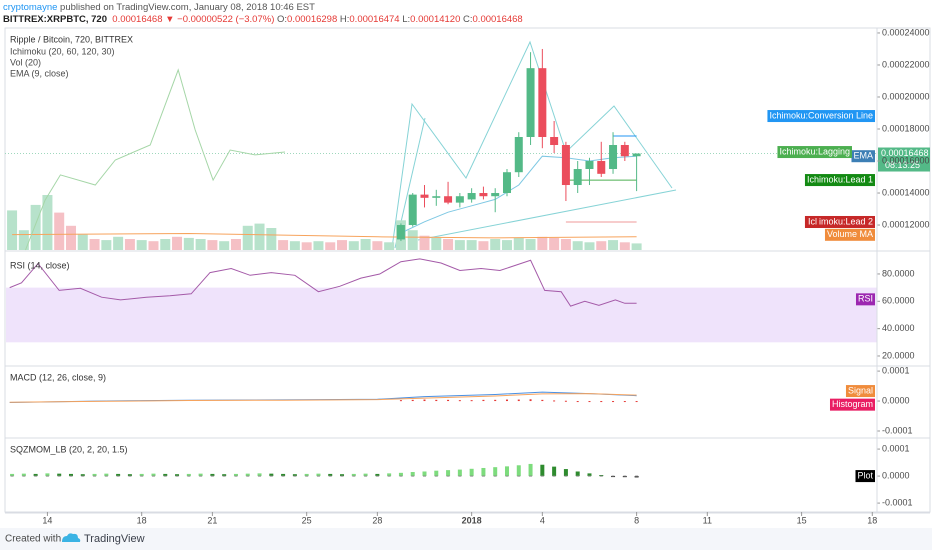 This screenshot has width=932, height=550. Describe the element at coordinates (25, 62) in the screenshot. I see `indicator-legend: Vol (20)` at that location.